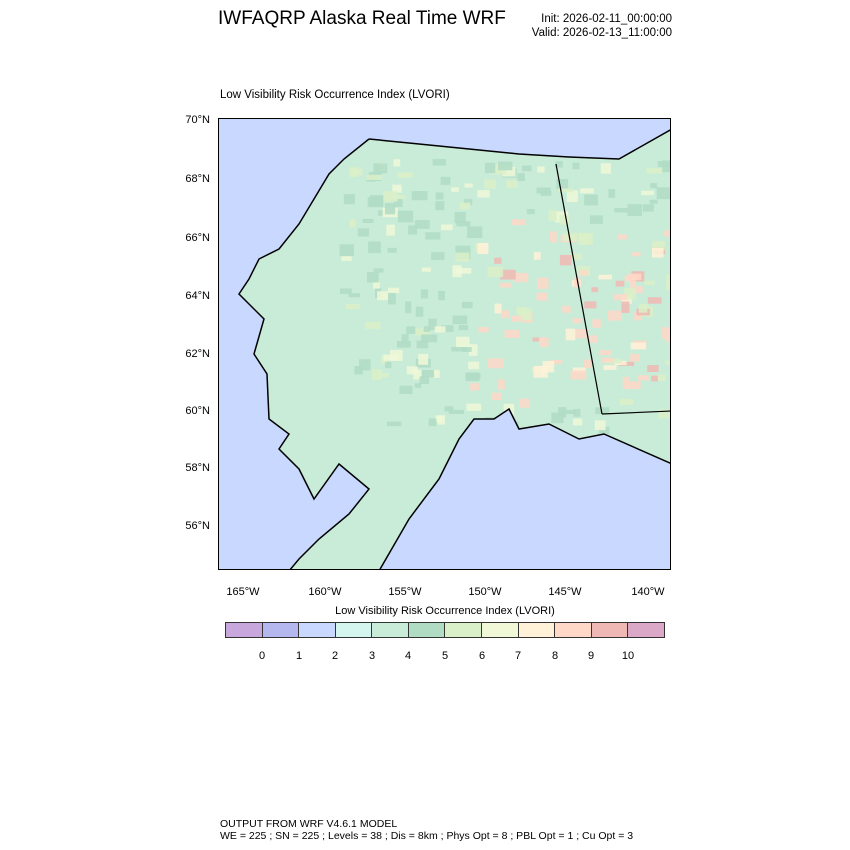 The width and height of the screenshot is (850, 850). Describe the element at coordinates (525, 489) in the screenshot. I see `ocean-south` at that location.